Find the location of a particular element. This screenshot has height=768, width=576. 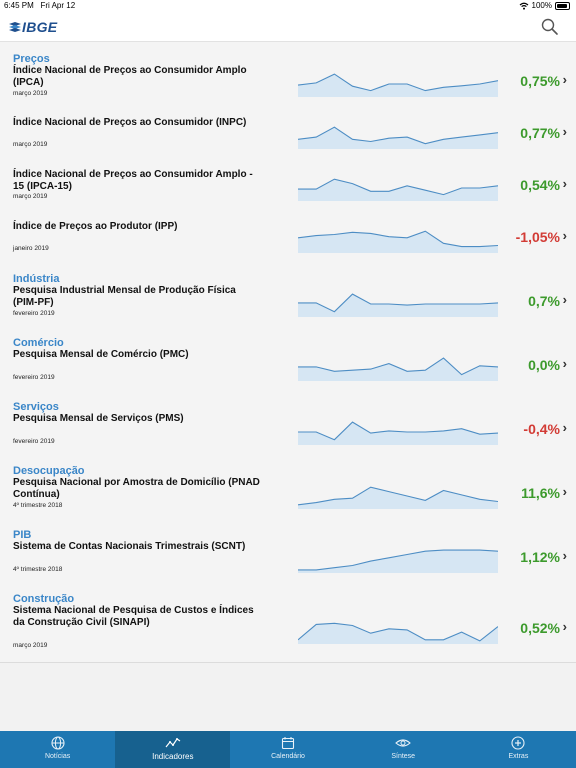

indicator-value: 0,54% is located at coordinates (540, 185).